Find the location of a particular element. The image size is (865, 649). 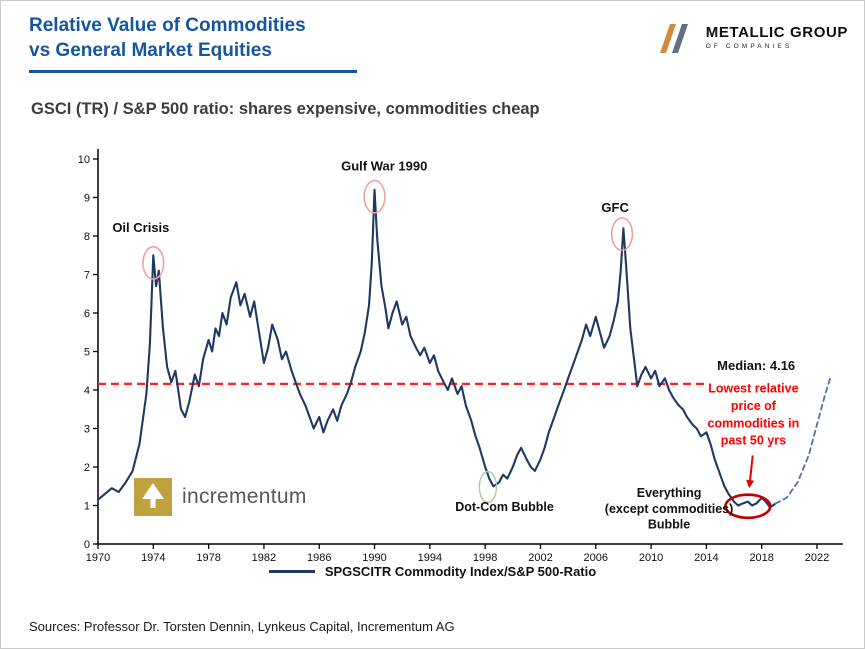

incrementum-tree-icon is located at coordinates (153, 497).